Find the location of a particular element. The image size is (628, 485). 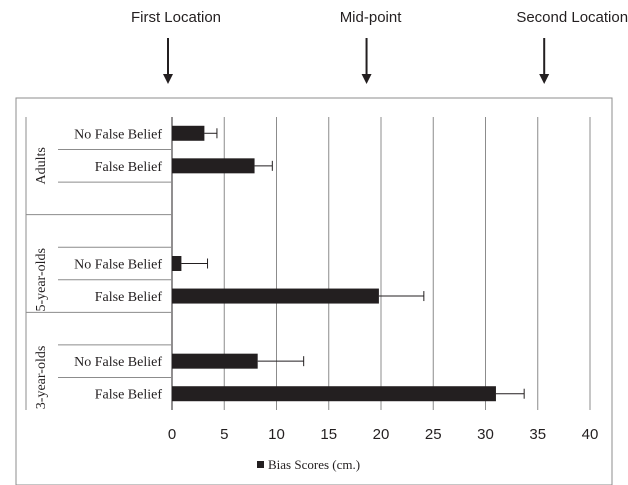

marker-label: Mid-point is located at coordinates (371, 17).